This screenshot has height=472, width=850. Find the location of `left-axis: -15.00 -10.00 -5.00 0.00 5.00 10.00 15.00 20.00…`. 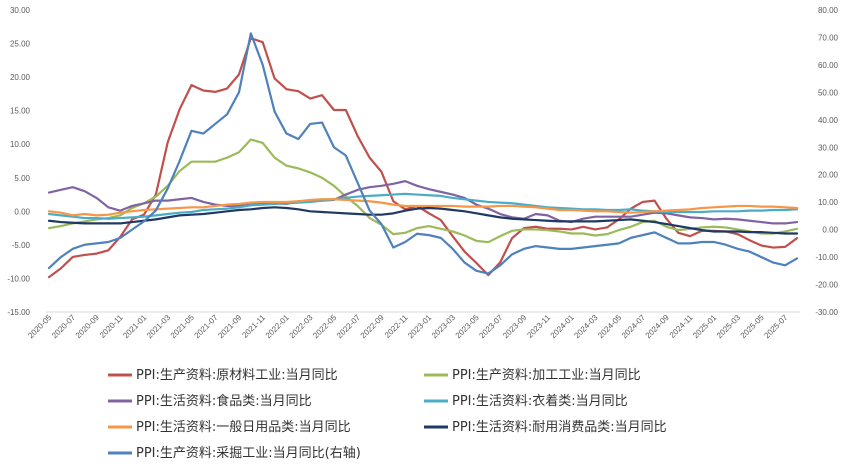

left-axis: -15.00 -10.00 -5.00 0.00 5.00 10.00 15.00 20.00… is located at coordinates (18, 161).